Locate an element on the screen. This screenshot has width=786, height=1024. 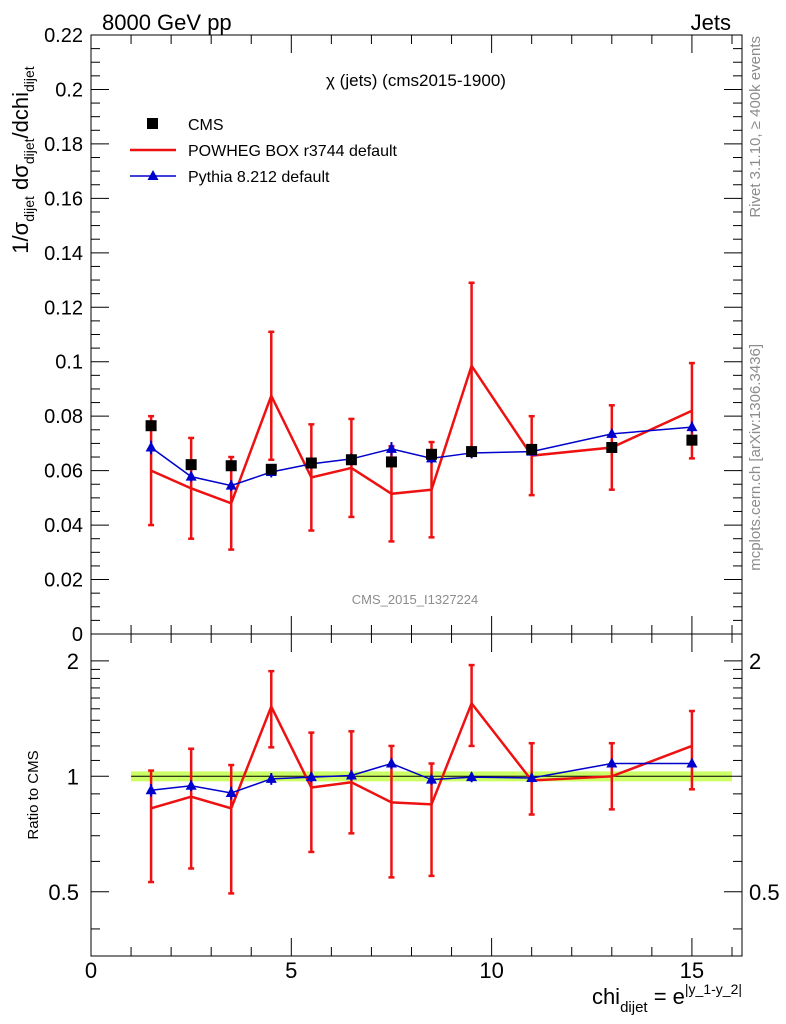
powheg-line is located at coordinates (421, 433).